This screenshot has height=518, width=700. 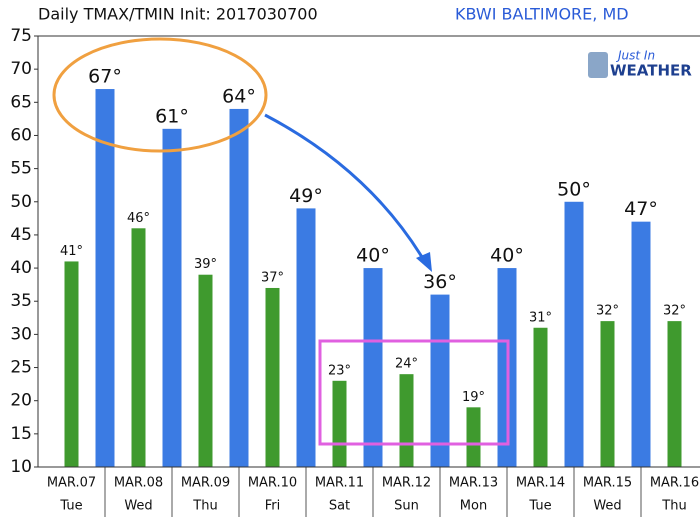 I want to click on logo: Just In WEATHER, so click(x=640, y=64).